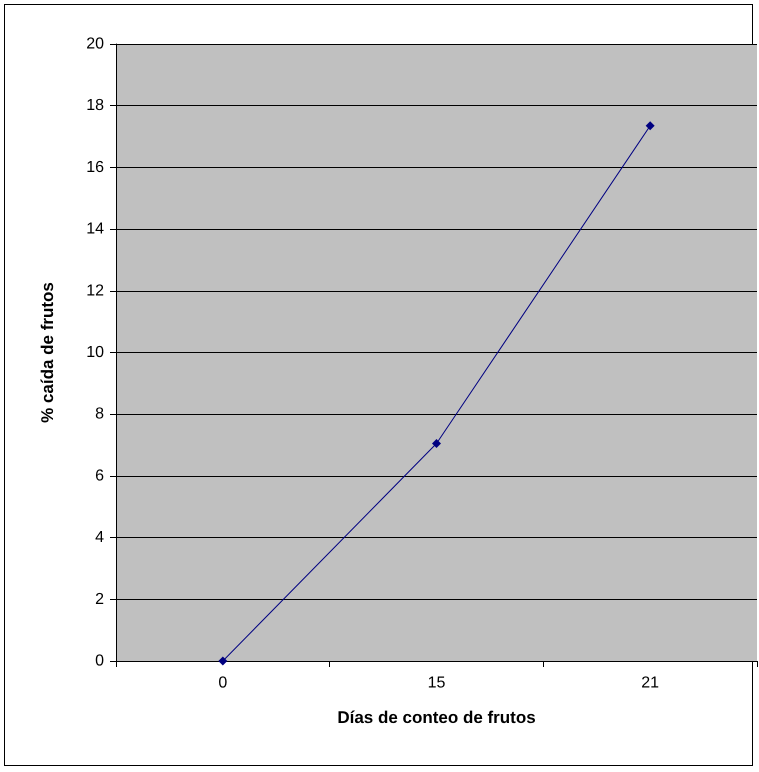 The image size is (759, 772). I want to click on x-tick-label: 0, so click(223, 683).